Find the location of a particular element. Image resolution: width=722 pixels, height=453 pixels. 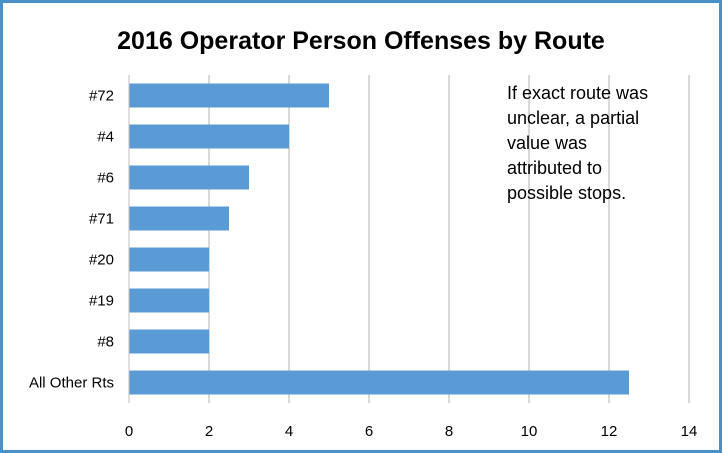

category-label: #19 is located at coordinates (101, 301).